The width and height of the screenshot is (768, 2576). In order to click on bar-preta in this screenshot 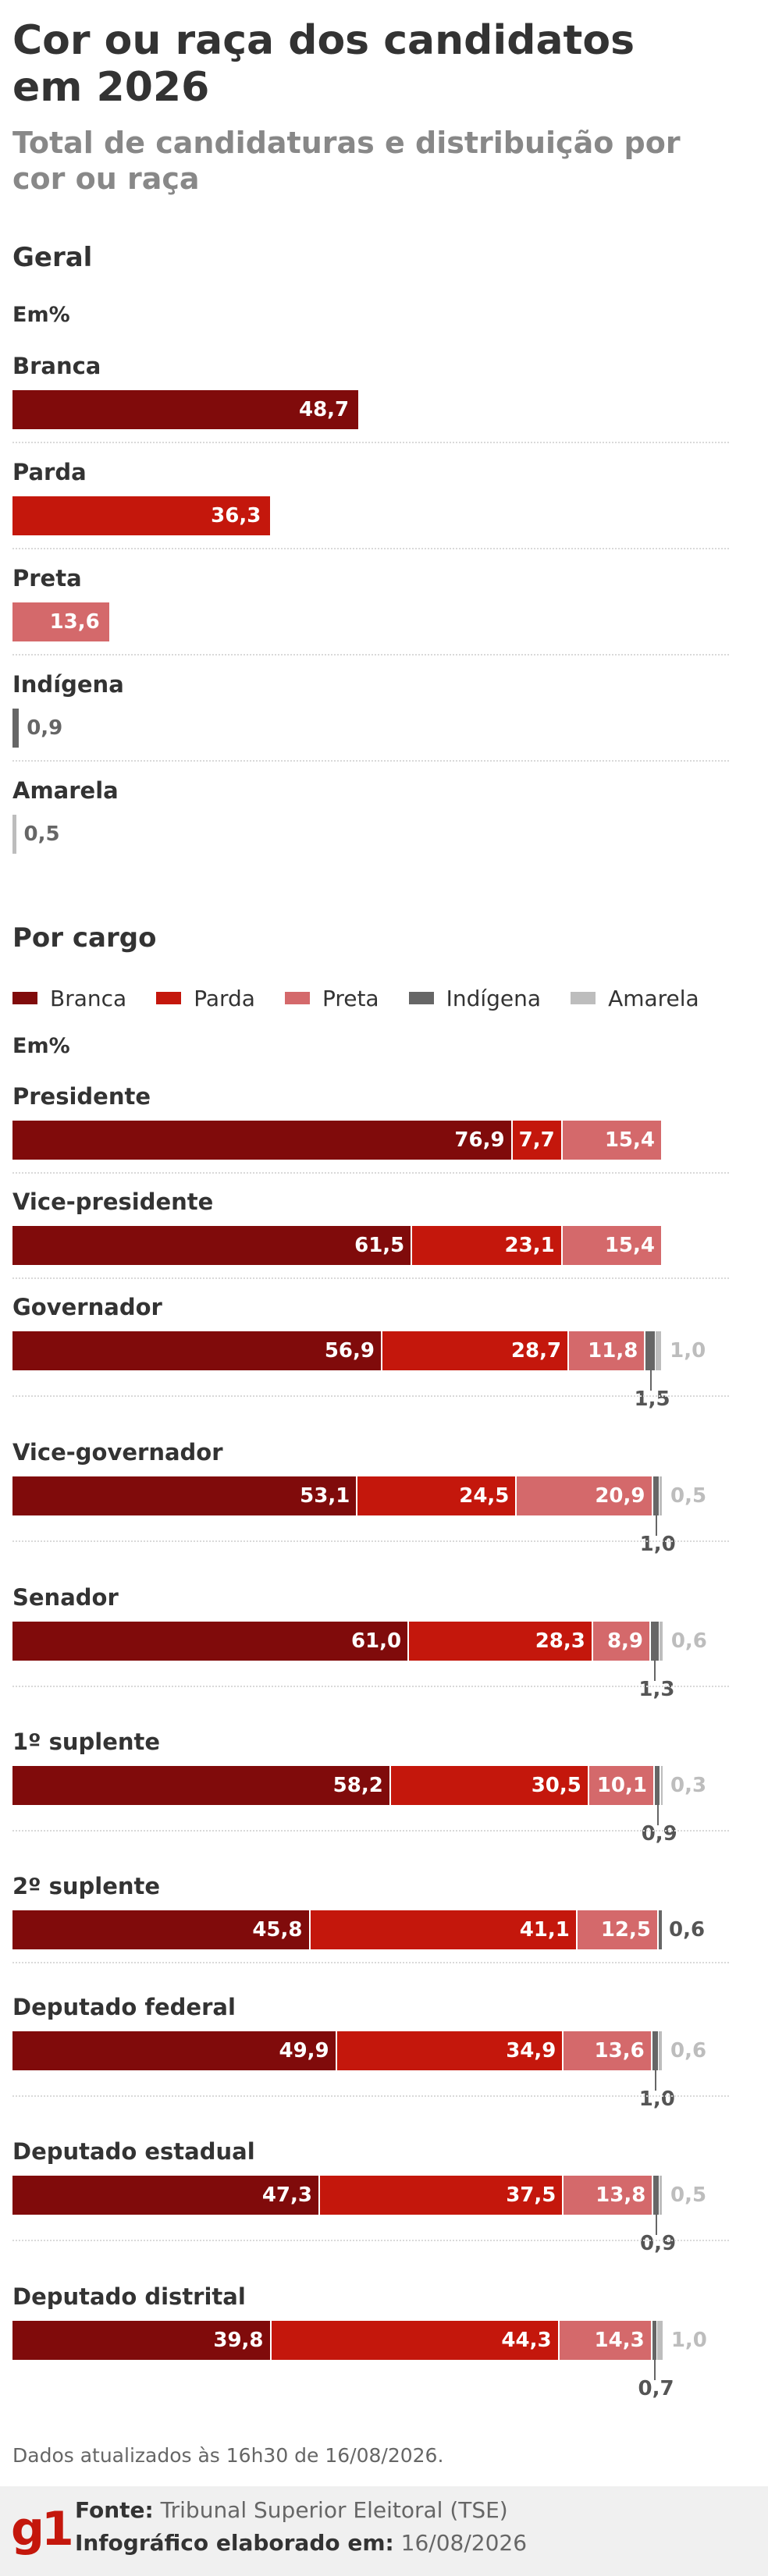, I will do `click(60, 621)`.